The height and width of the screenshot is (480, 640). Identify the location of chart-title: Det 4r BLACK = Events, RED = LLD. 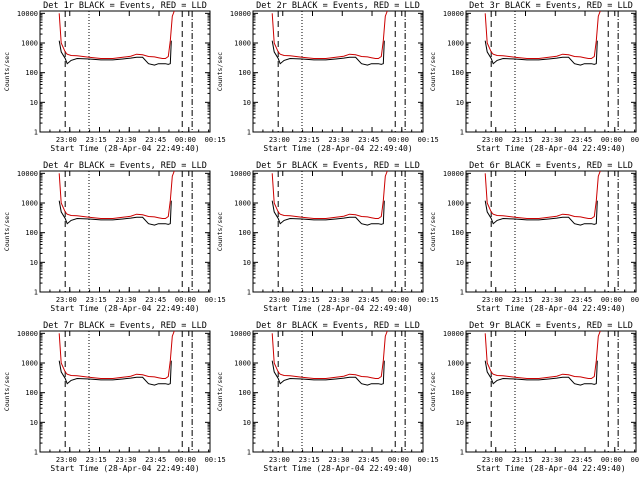
(125, 166).